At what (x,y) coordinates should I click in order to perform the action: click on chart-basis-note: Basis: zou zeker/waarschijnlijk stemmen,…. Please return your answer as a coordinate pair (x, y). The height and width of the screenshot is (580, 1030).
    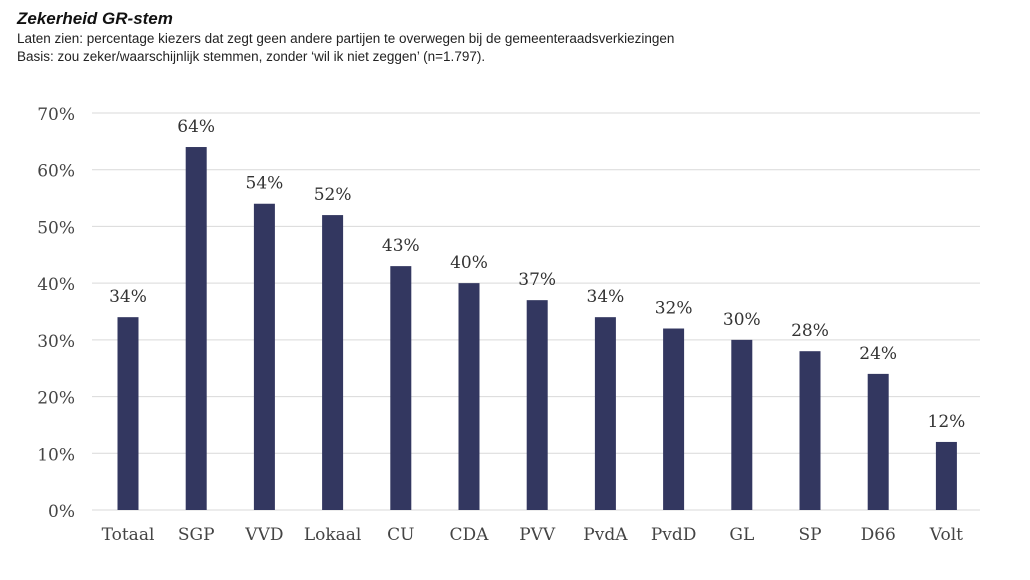
    Looking at the image, I should click on (251, 56).